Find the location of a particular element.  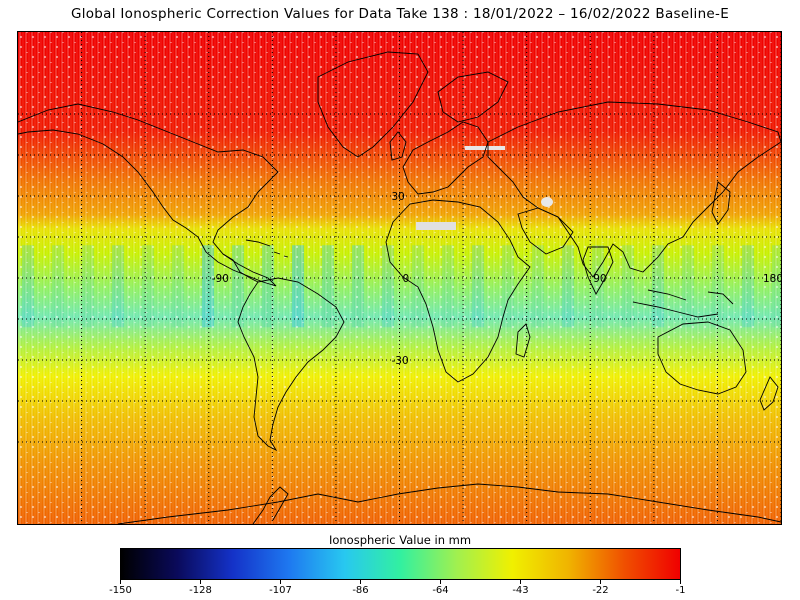

coast-madagascar is located at coordinates (523, 340).